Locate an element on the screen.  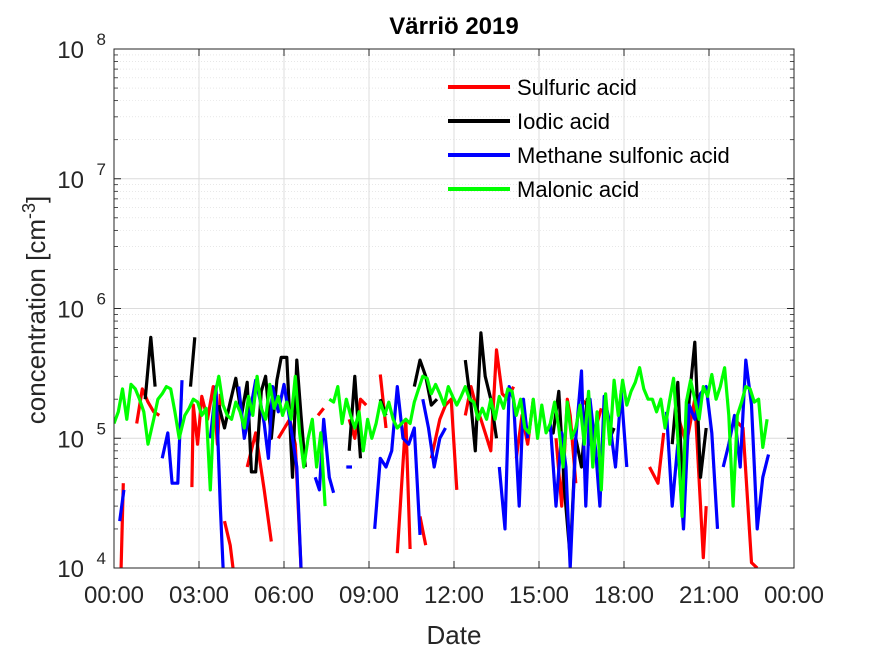
y-axis-label-exponent: -3 is located at coordinates (29, 211).